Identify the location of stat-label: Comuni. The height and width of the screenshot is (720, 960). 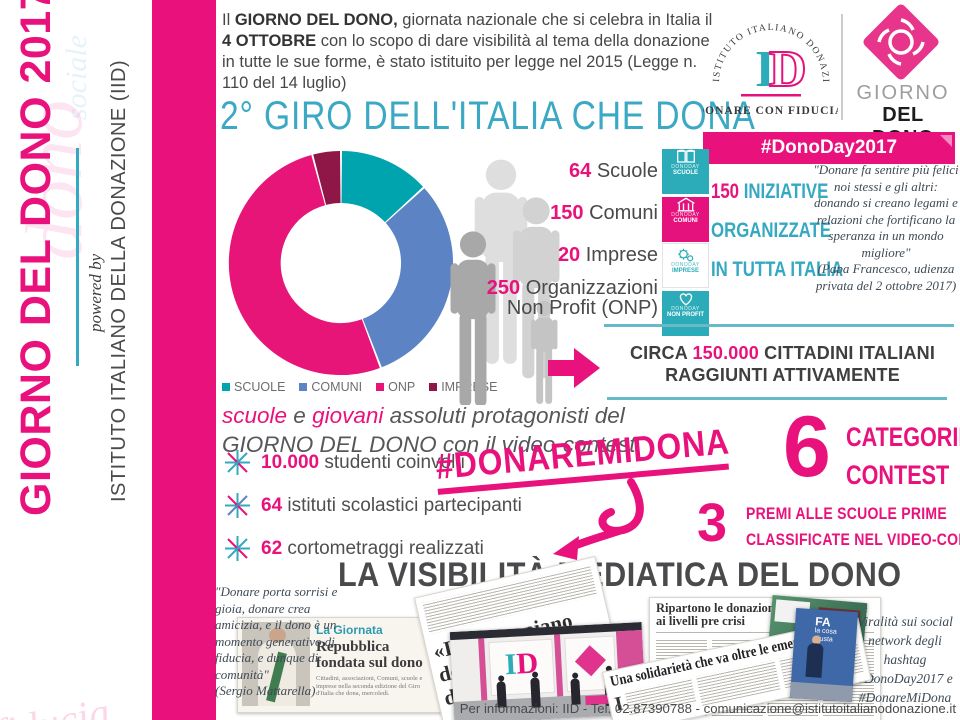
(620, 213).